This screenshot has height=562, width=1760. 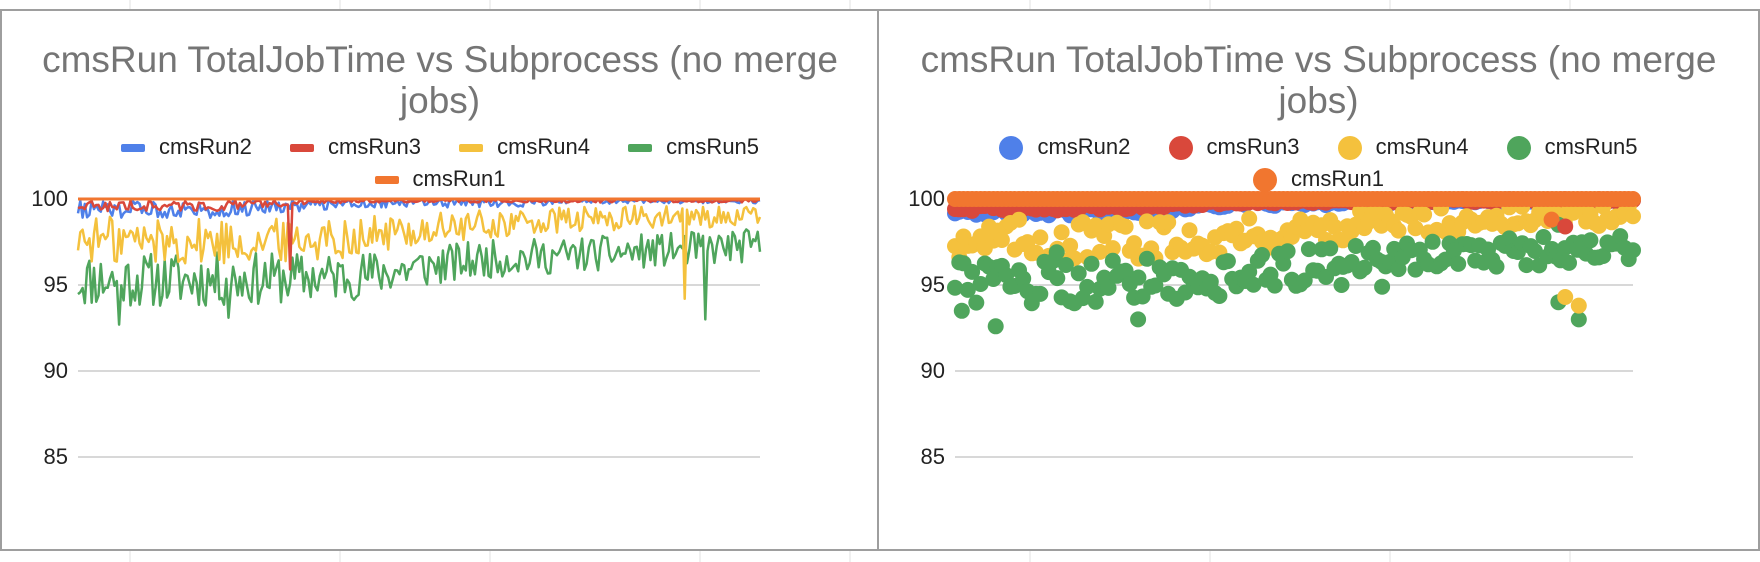 What do you see at coordinates (419, 252) in the screenshot?
I see `series-line-cmsrun4` at bounding box center [419, 252].